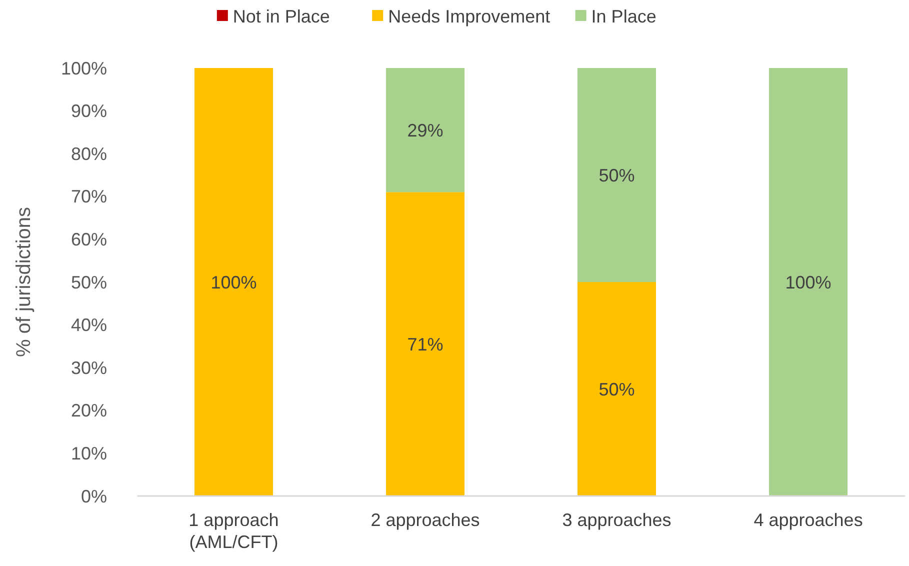 Image resolution: width=909 pixels, height=566 pixels. I want to click on legend-label: Needs Improvement, so click(469, 16).